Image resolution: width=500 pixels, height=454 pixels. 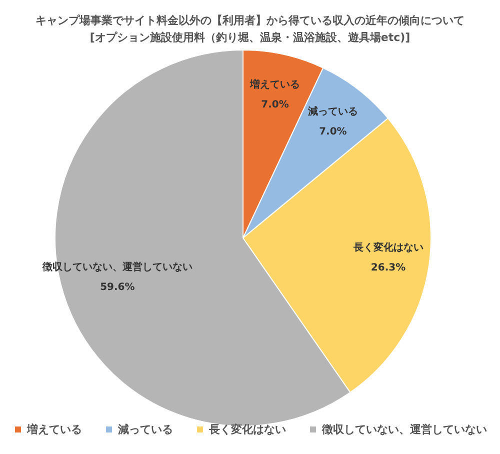 I want to click on slice-label: 増えている, so click(x=274, y=84).